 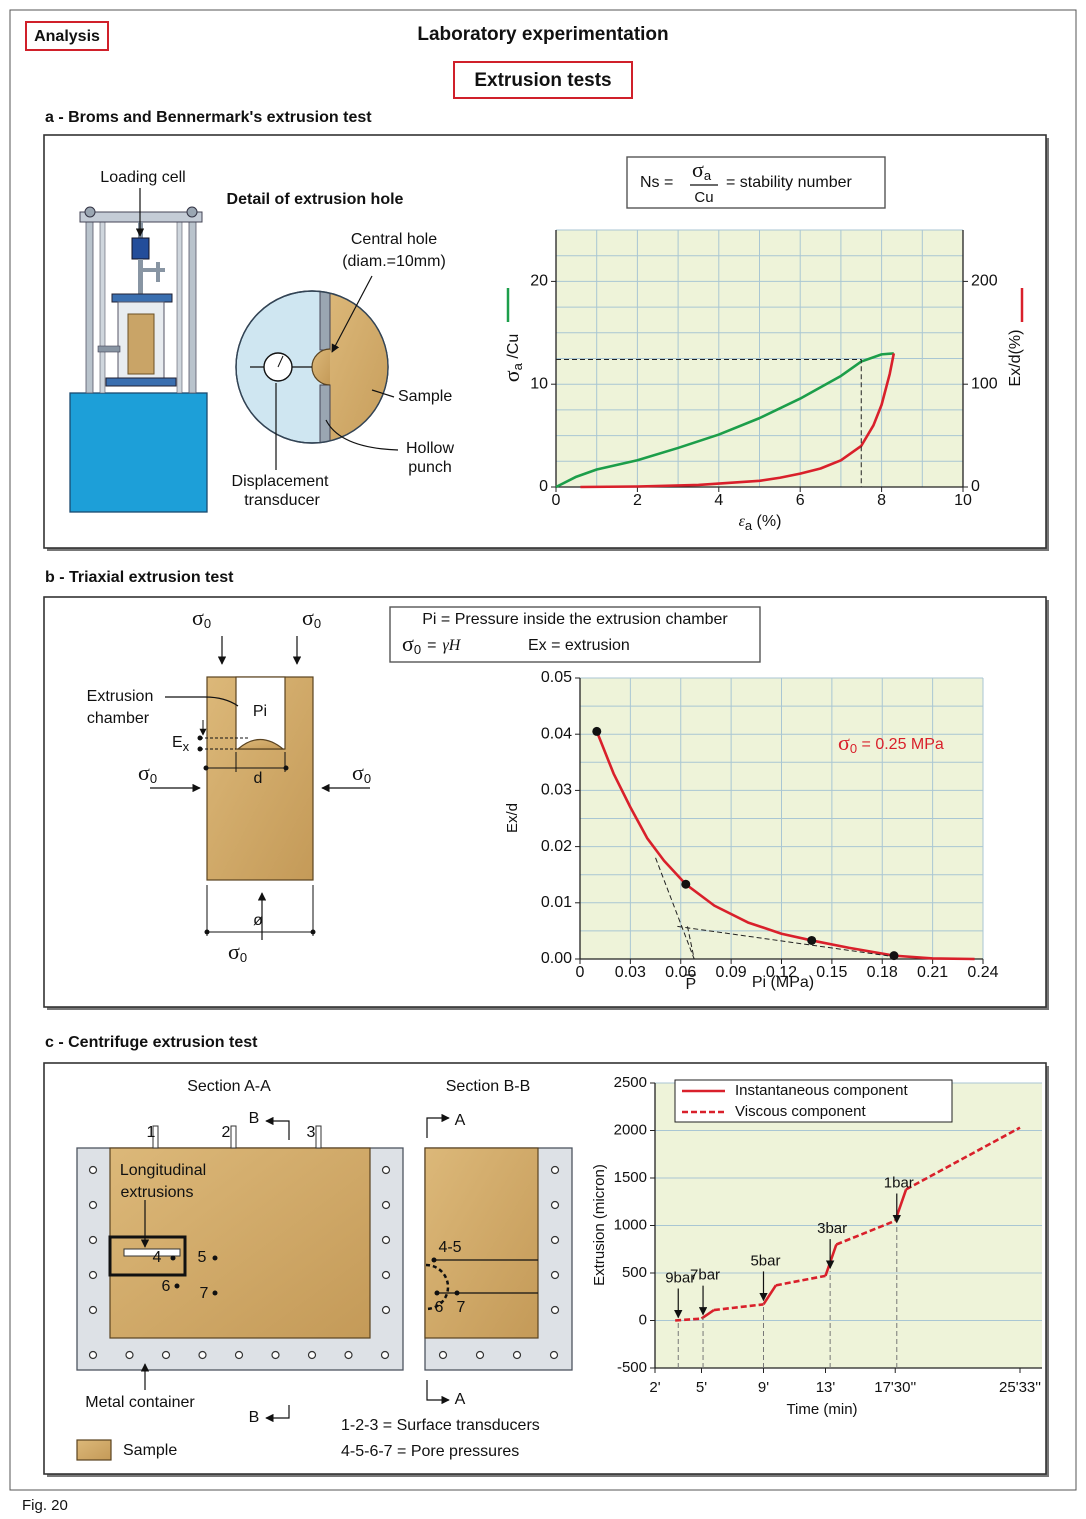 What do you see at coordinates (630, 1082) in the screenshot?
I see `y-tick-label: 2500` at bounding box center [630, 1082].